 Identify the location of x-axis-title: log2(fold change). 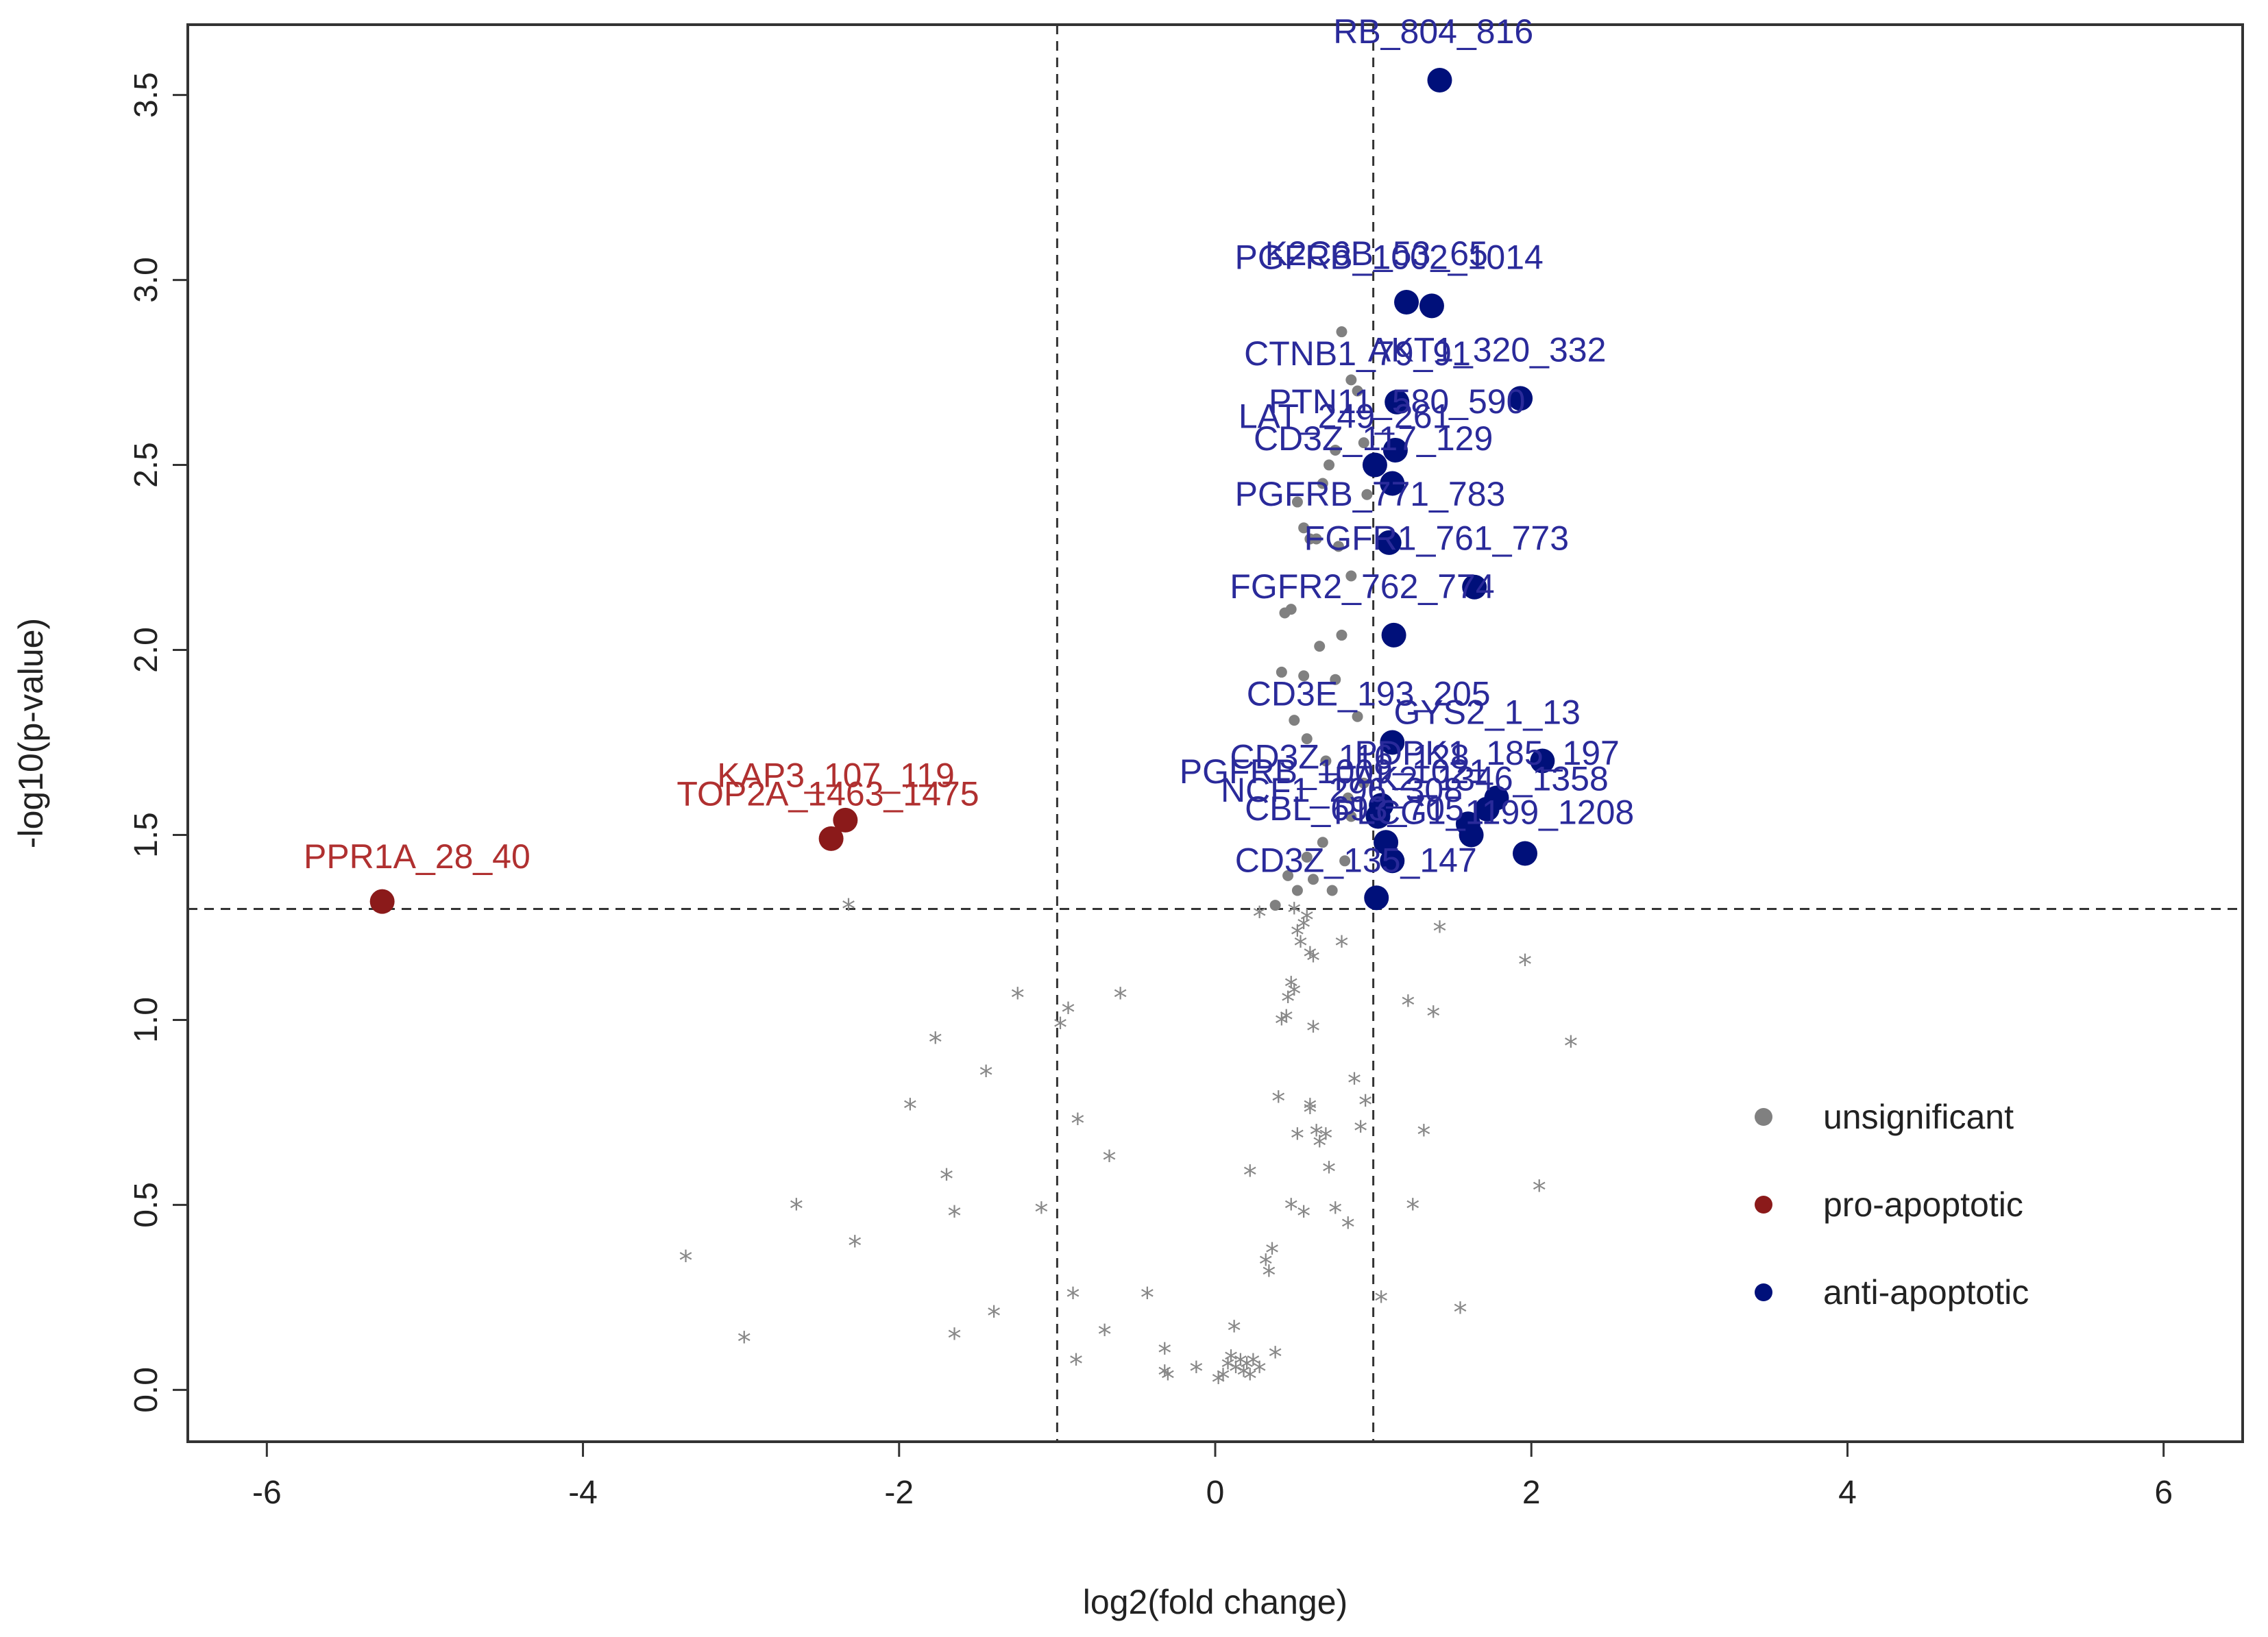
(1215, 1602).